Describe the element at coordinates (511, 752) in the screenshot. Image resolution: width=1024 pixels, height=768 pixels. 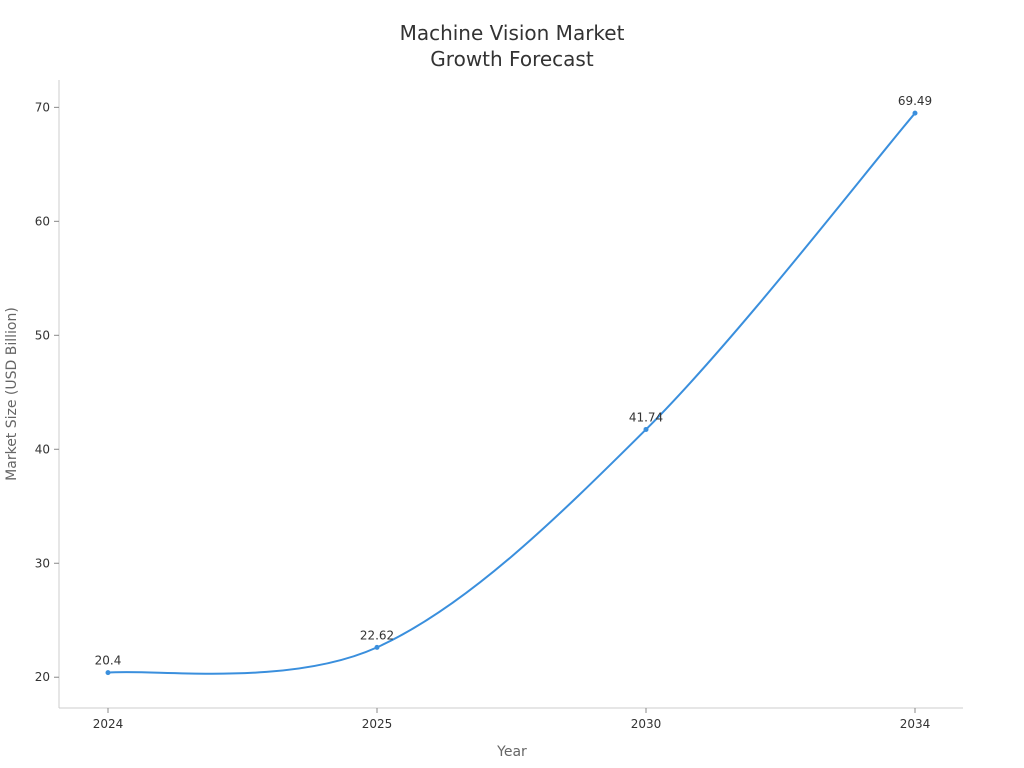
I see `x-axis-label: Year` at that location.